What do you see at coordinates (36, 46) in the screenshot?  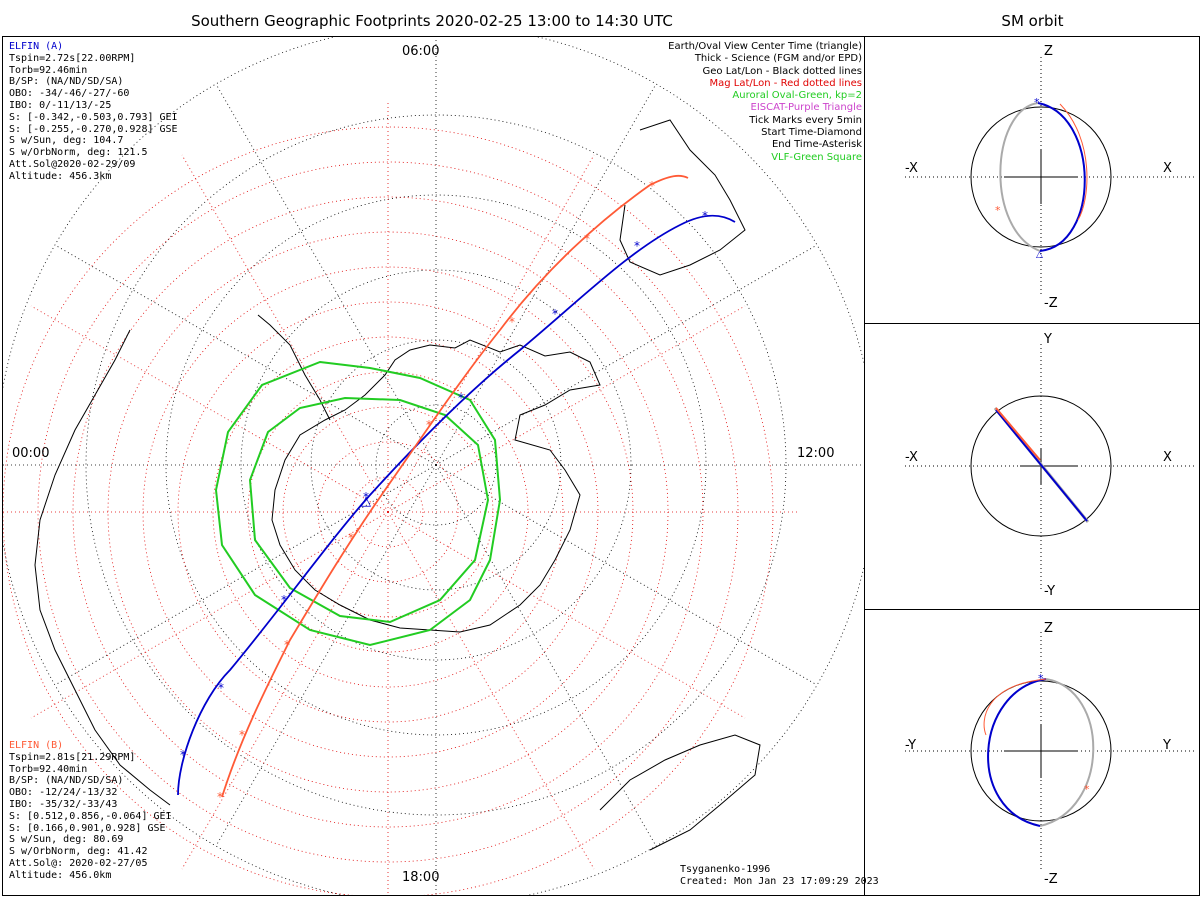 I see `elfin-a-name: ELFIN (A)` at bounding box center [36, 46].